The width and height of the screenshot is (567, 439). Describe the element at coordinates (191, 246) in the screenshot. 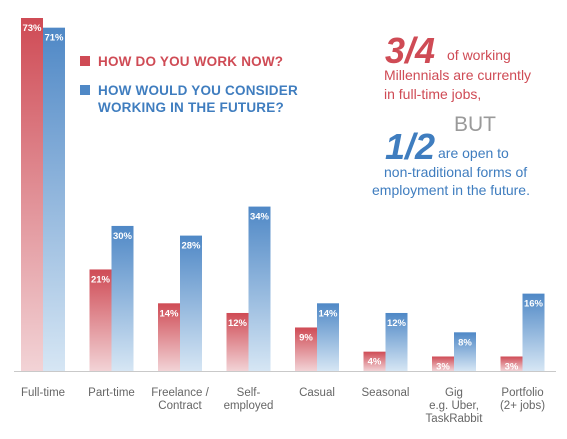

I see `data-label-future-2: 28%` at that location.